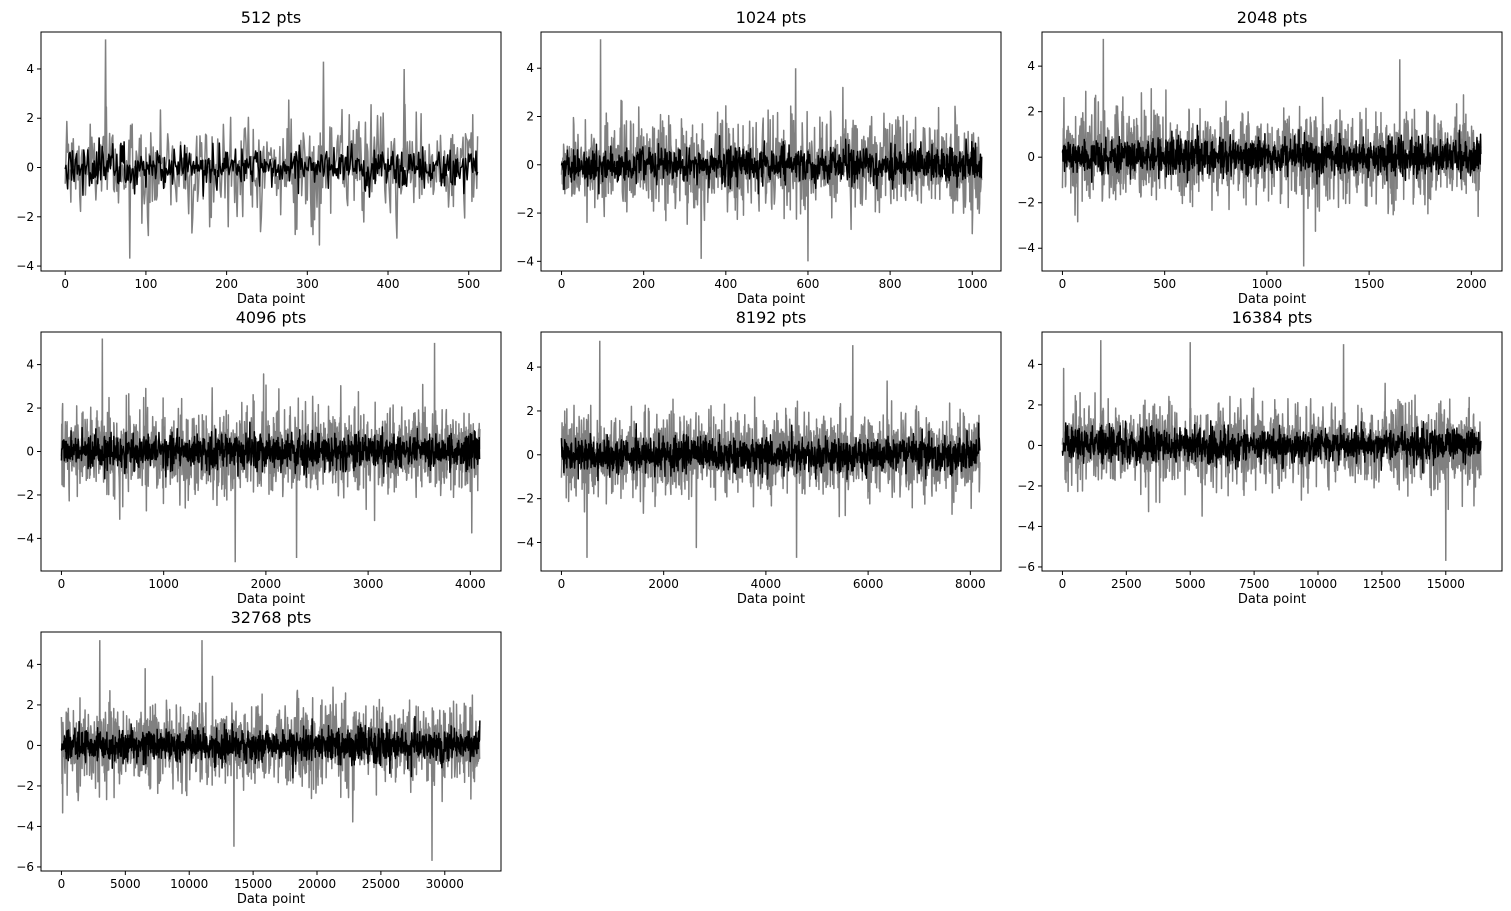  What do you see at coordinates (307, 284) in the screenshot?
I see `x-tick-label: 300` at bounding box center [307, 284].